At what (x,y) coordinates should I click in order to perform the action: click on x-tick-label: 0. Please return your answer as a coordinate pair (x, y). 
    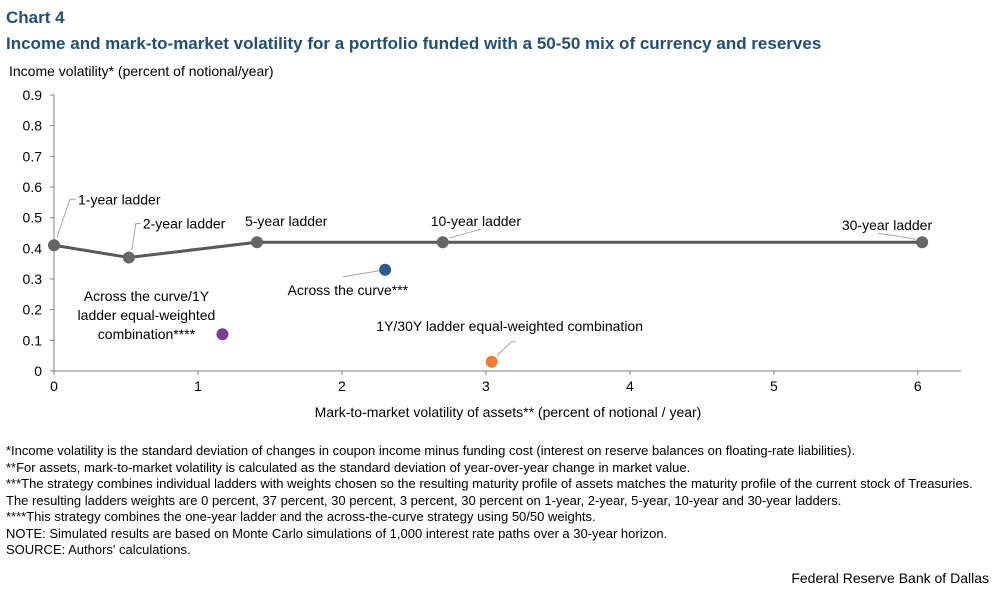
    Looking at the image, I should click on (54, 386).